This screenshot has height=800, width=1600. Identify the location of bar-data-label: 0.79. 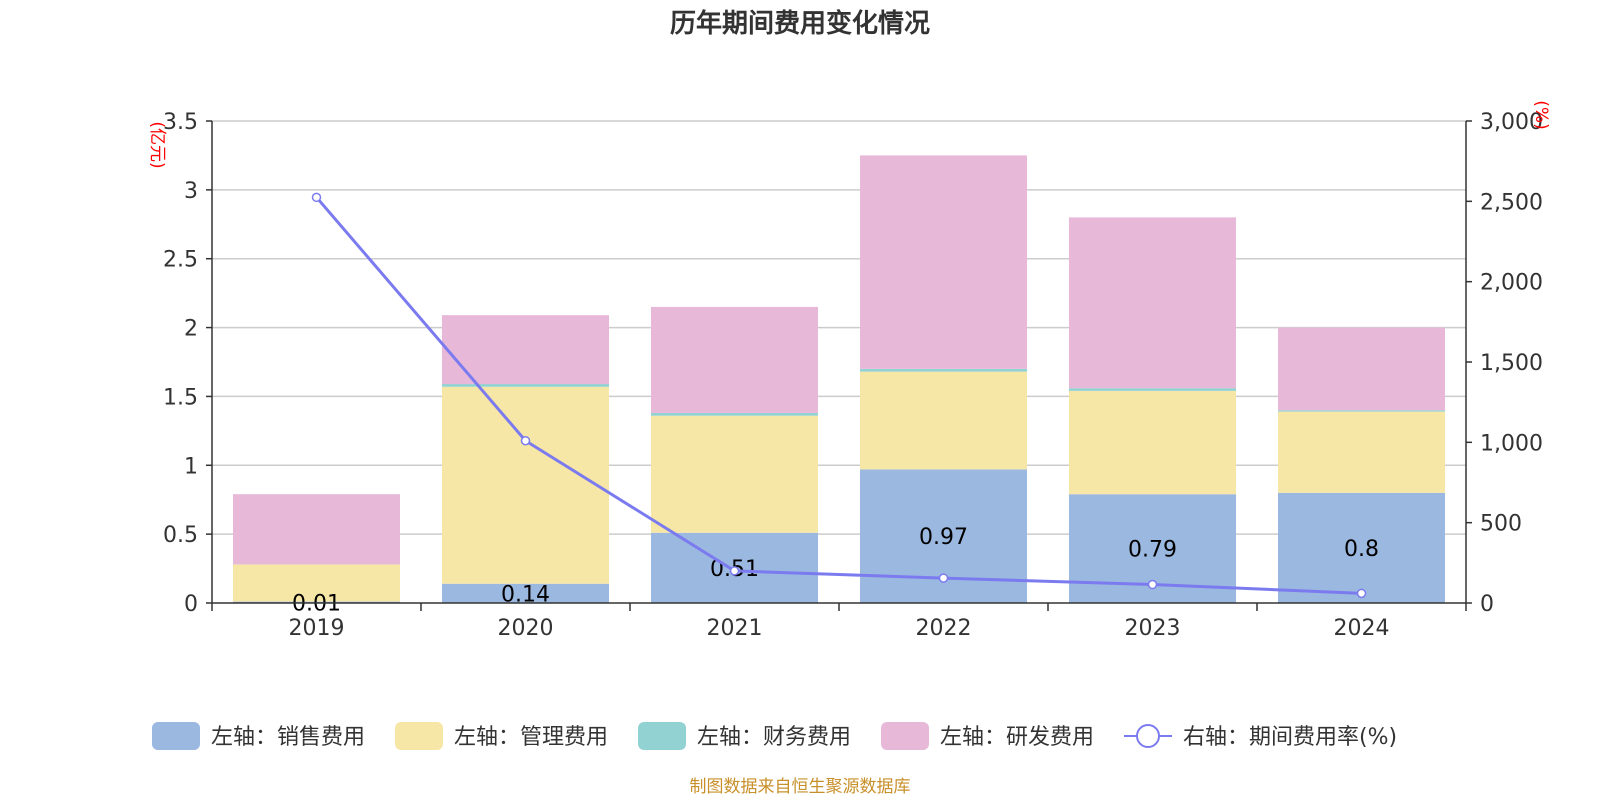
(1152, 550).